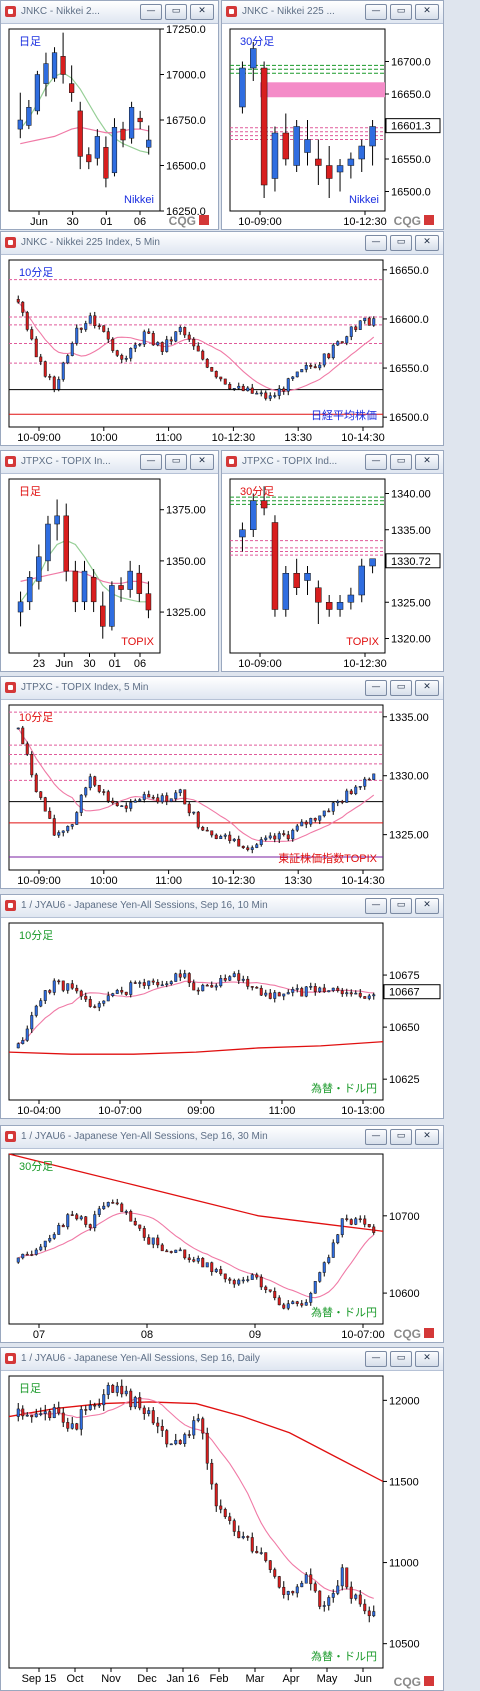 The width and height of the screenshot is (480, 1691). Describe the element at coordinates (89, 664) in the screenshot. I see `x-tick-label: 30` at that location.